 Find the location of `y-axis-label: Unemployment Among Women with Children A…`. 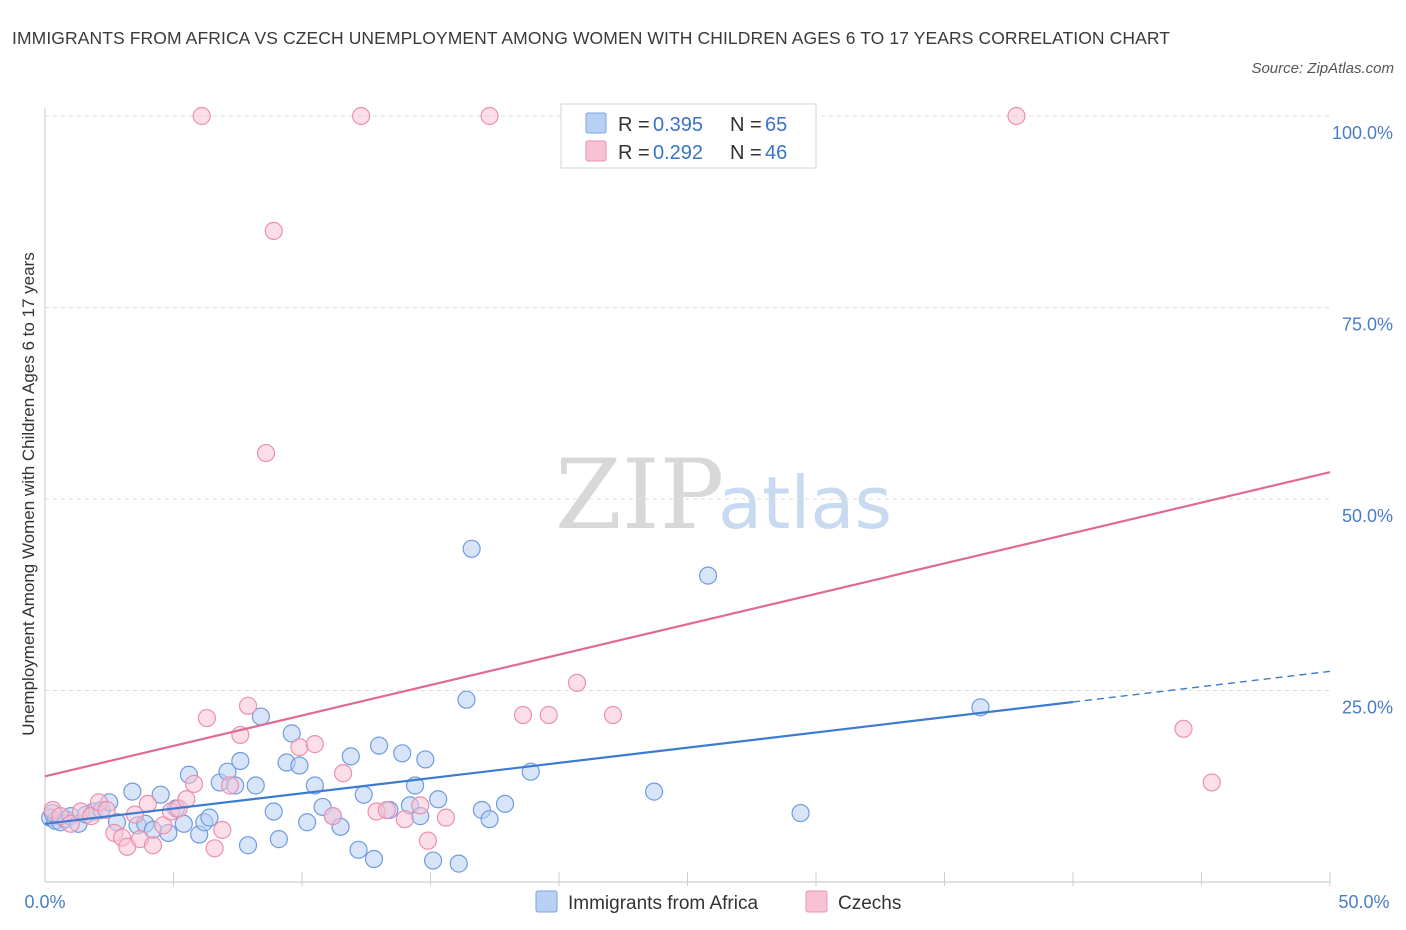

y-axis-label: Unemployment Among Women with Children A… is located at coordinates (28, 494).